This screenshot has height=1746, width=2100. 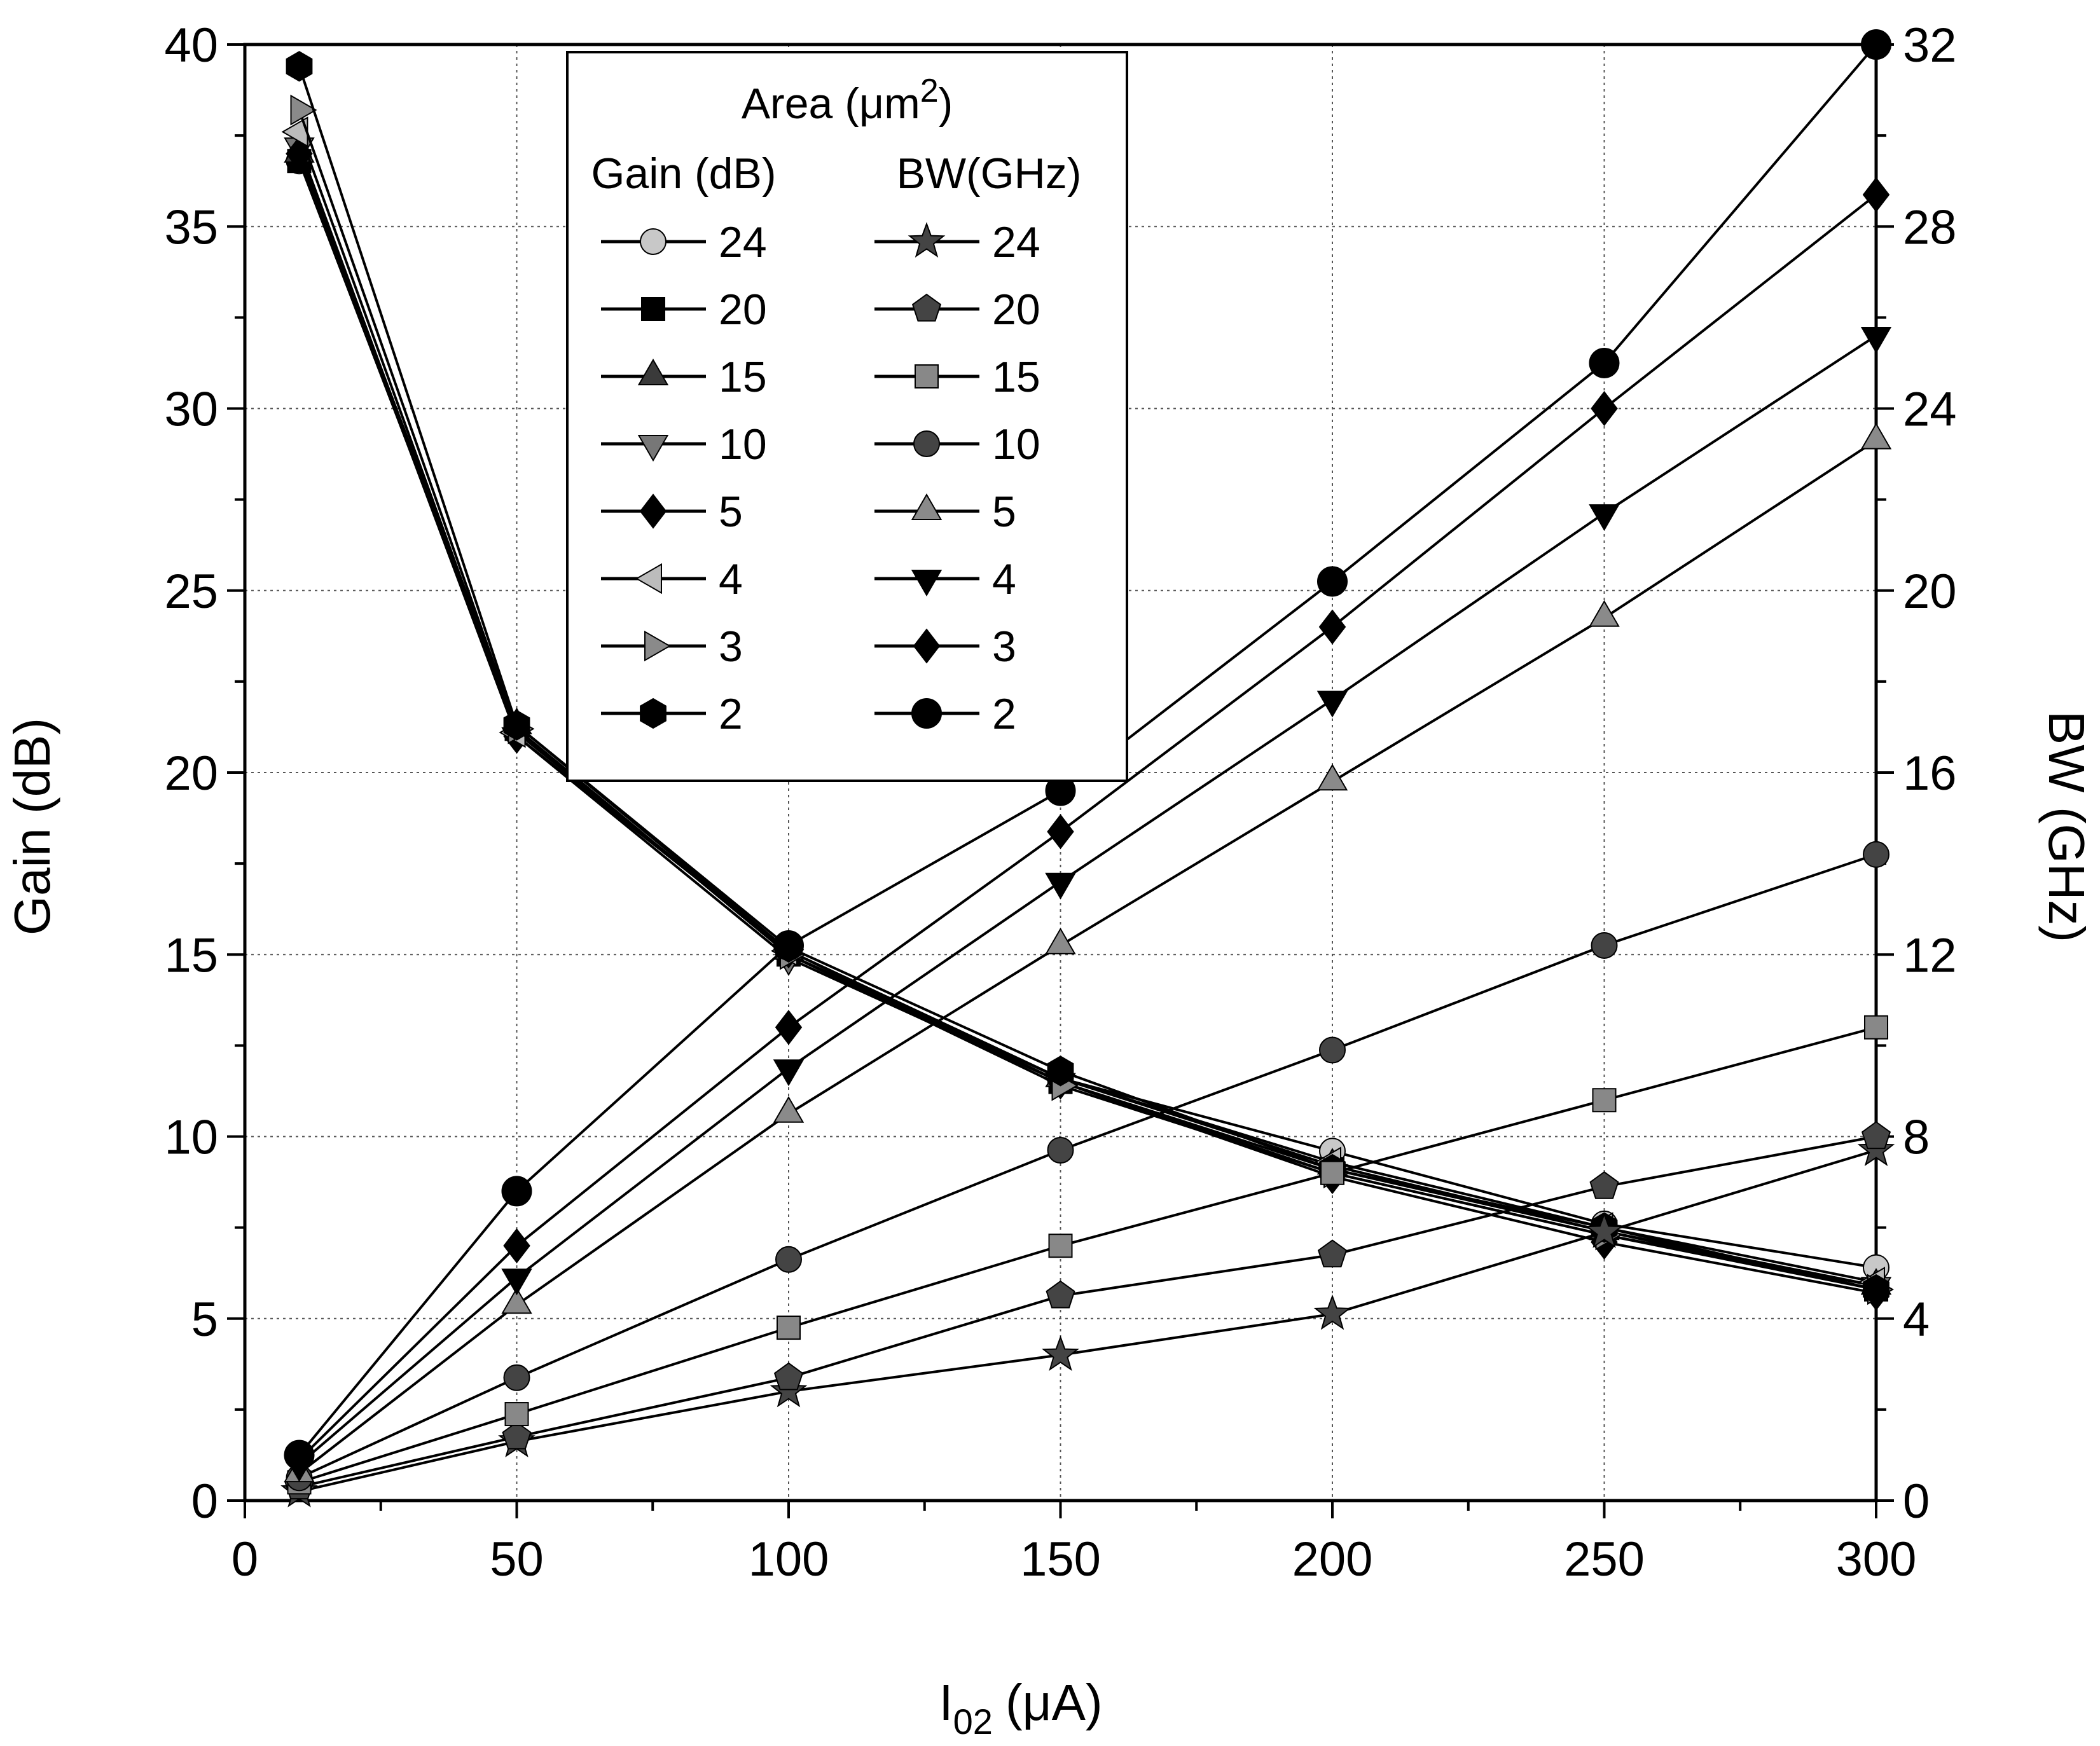 What do you see at coordinates (743, 242) in the screenshot?
I see `legend-gain-label: 24` at bounding box center [743, 242].